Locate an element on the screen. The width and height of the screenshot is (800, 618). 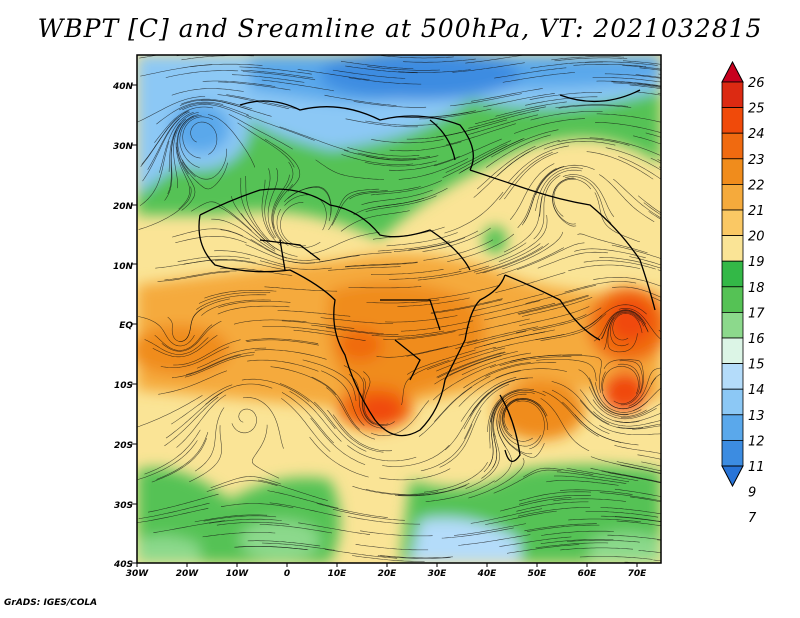
colorbar-label: 11 is located at coordinates (756, 467).